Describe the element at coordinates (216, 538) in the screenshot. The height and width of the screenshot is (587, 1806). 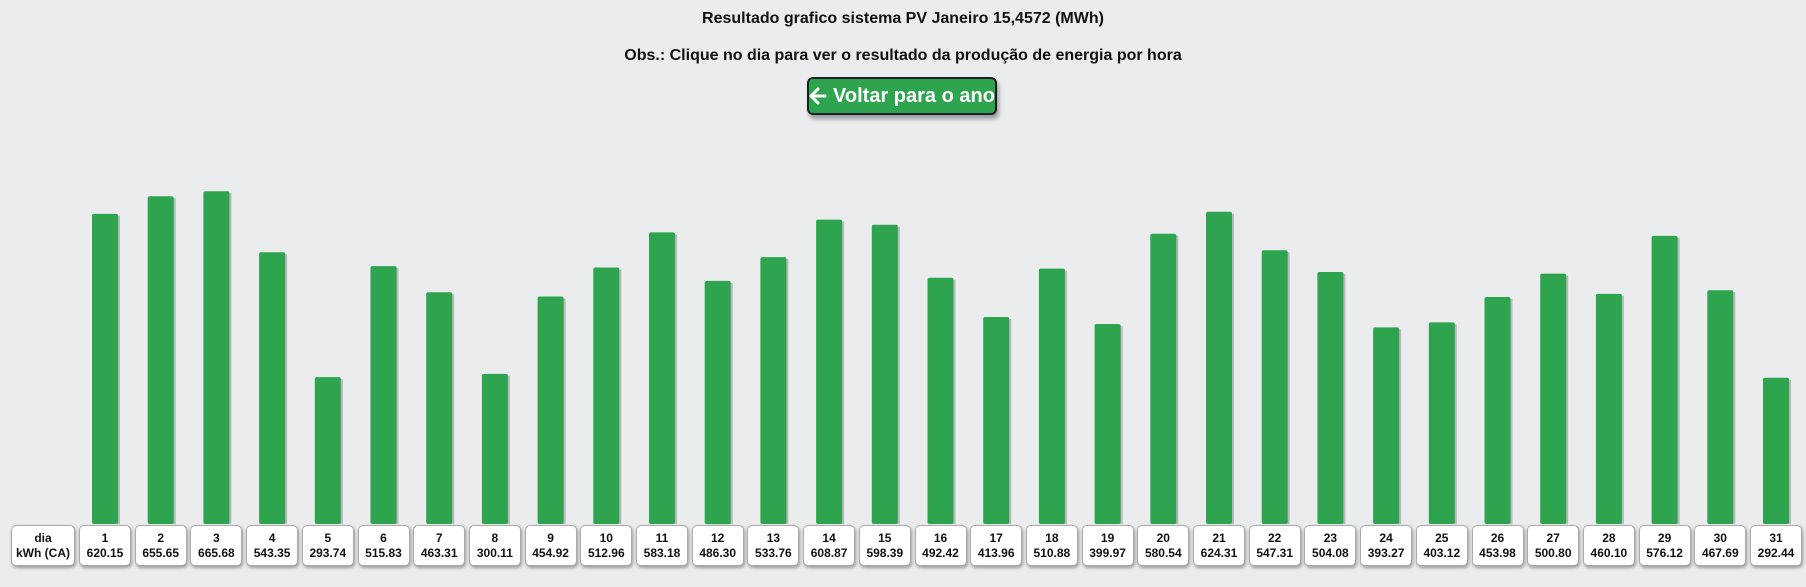
I see `day-number-label: 3` at that location.